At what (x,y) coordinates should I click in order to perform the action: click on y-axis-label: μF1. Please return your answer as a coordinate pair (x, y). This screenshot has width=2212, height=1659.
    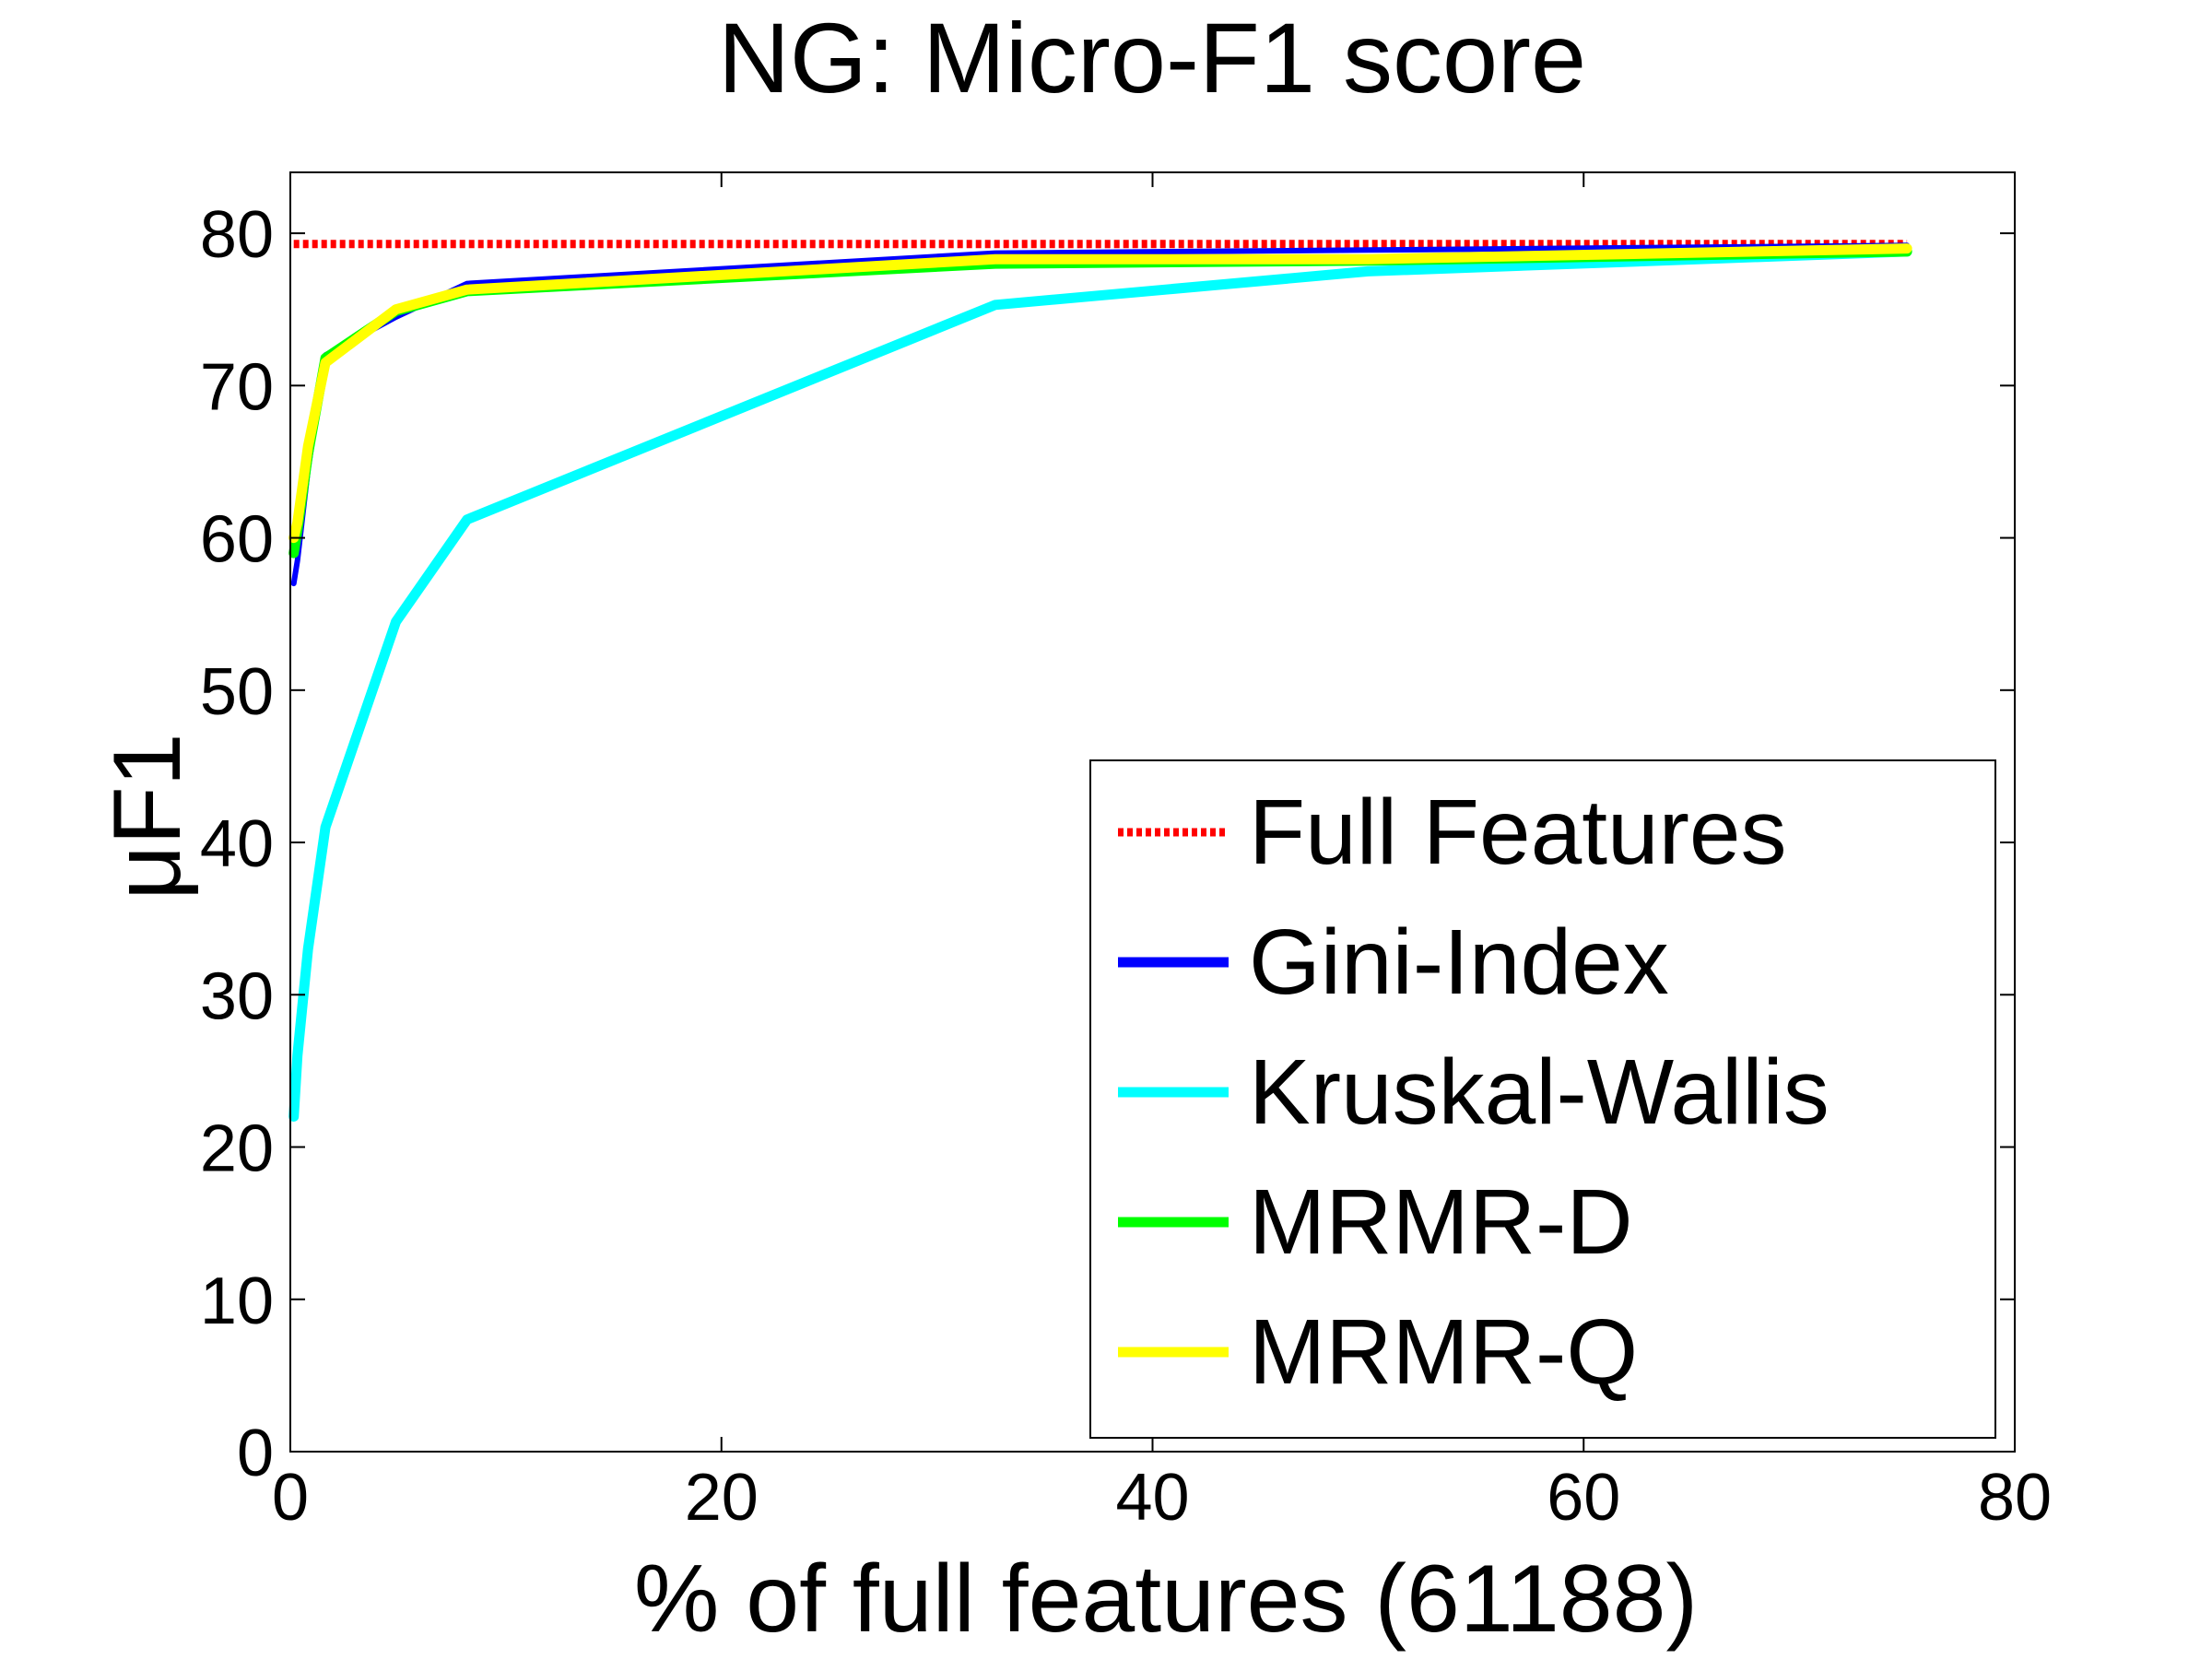
    Looking at the image, I should click on (147, 816).